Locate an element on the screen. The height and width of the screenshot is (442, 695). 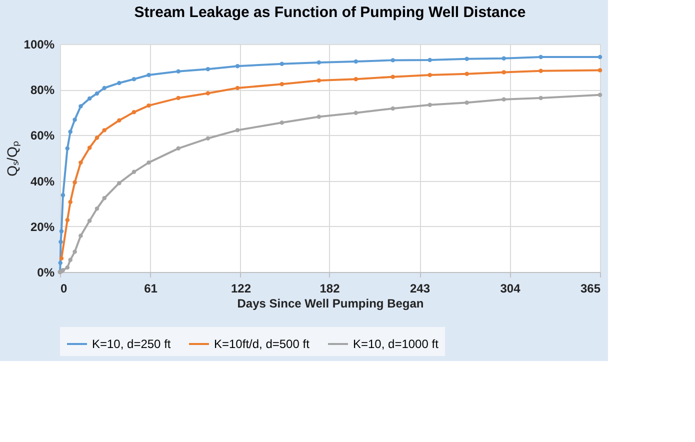
legend-label: K=10ft/d, d=500 ft is located at coordinates (262, 344).